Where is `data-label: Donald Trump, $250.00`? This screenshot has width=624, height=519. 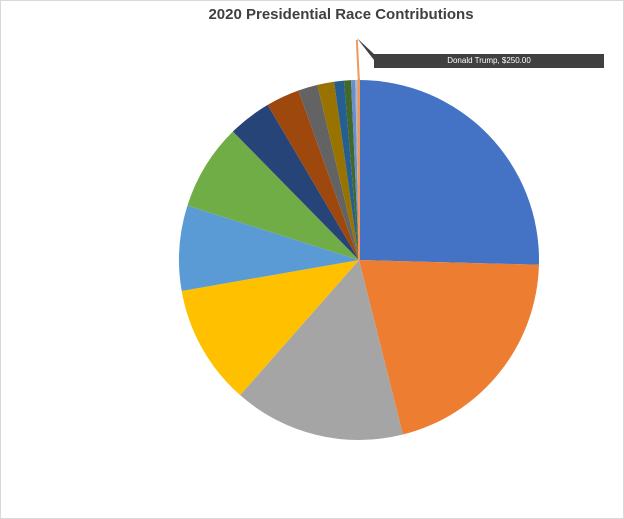 data-label: Donald Trump, $250.00 is located at coordinates (489, 60).